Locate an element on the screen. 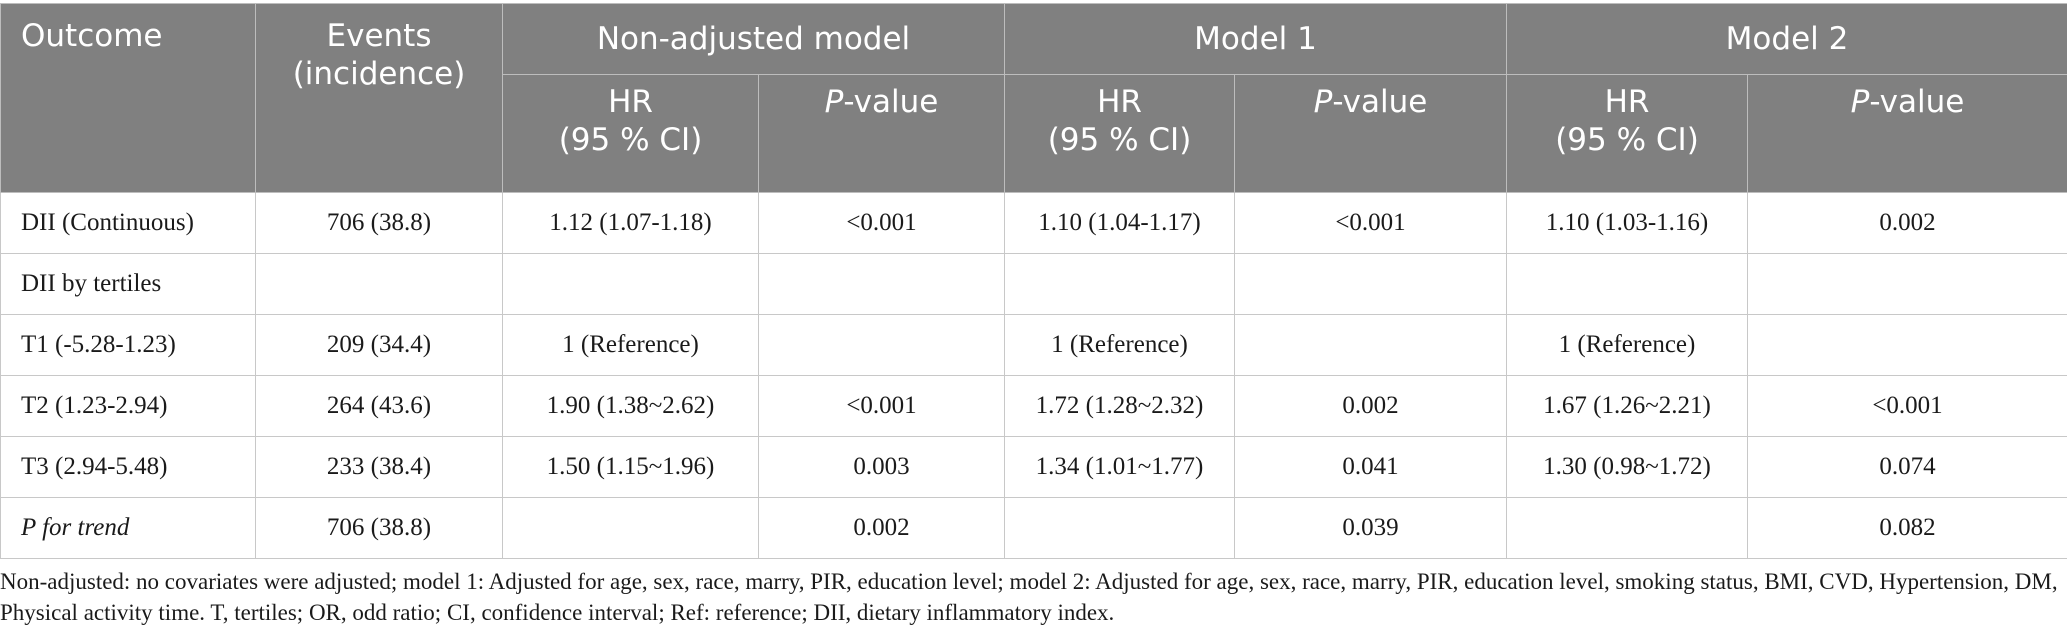 The image size is (2067, 641). table-row: P for trend 706 (38.8) 0.002 0.039 0.082 is located at coordinates (1033, 528).